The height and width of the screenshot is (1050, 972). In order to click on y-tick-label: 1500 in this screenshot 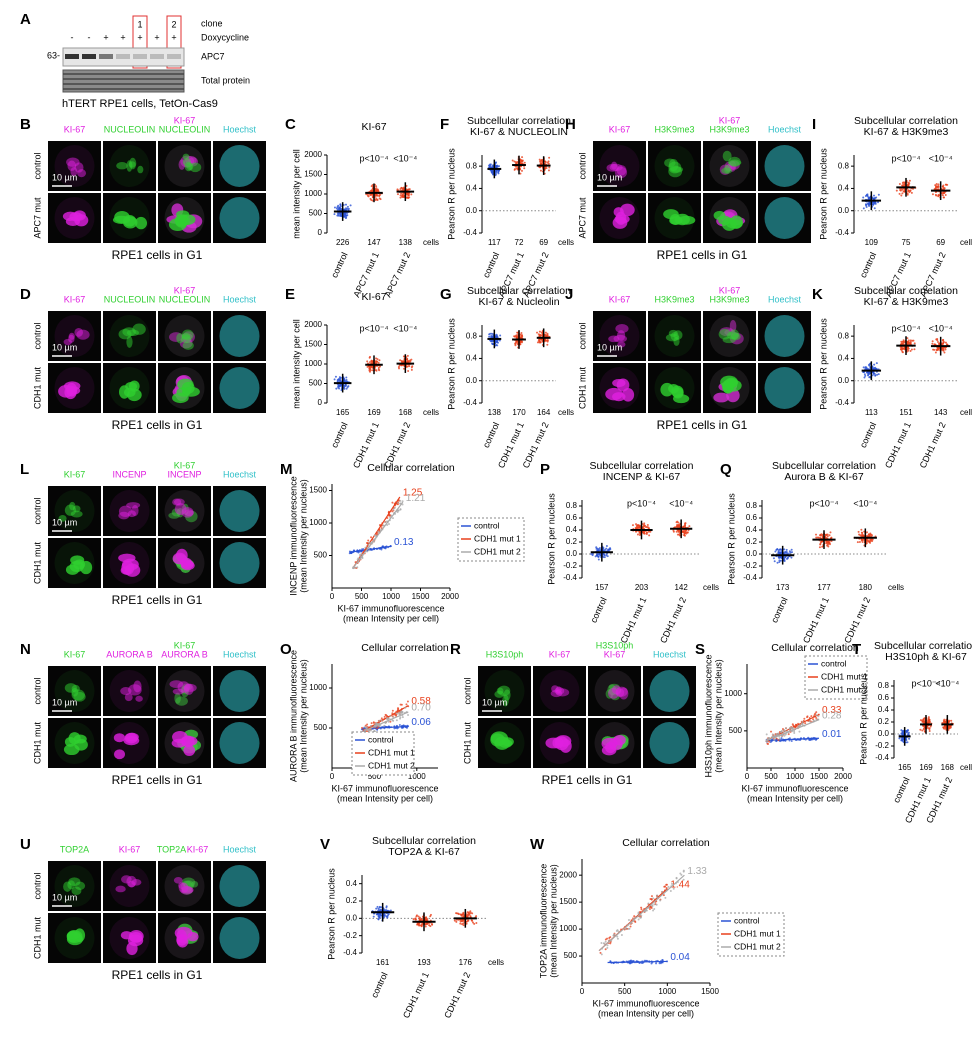, I will do `click(313, 174)`.